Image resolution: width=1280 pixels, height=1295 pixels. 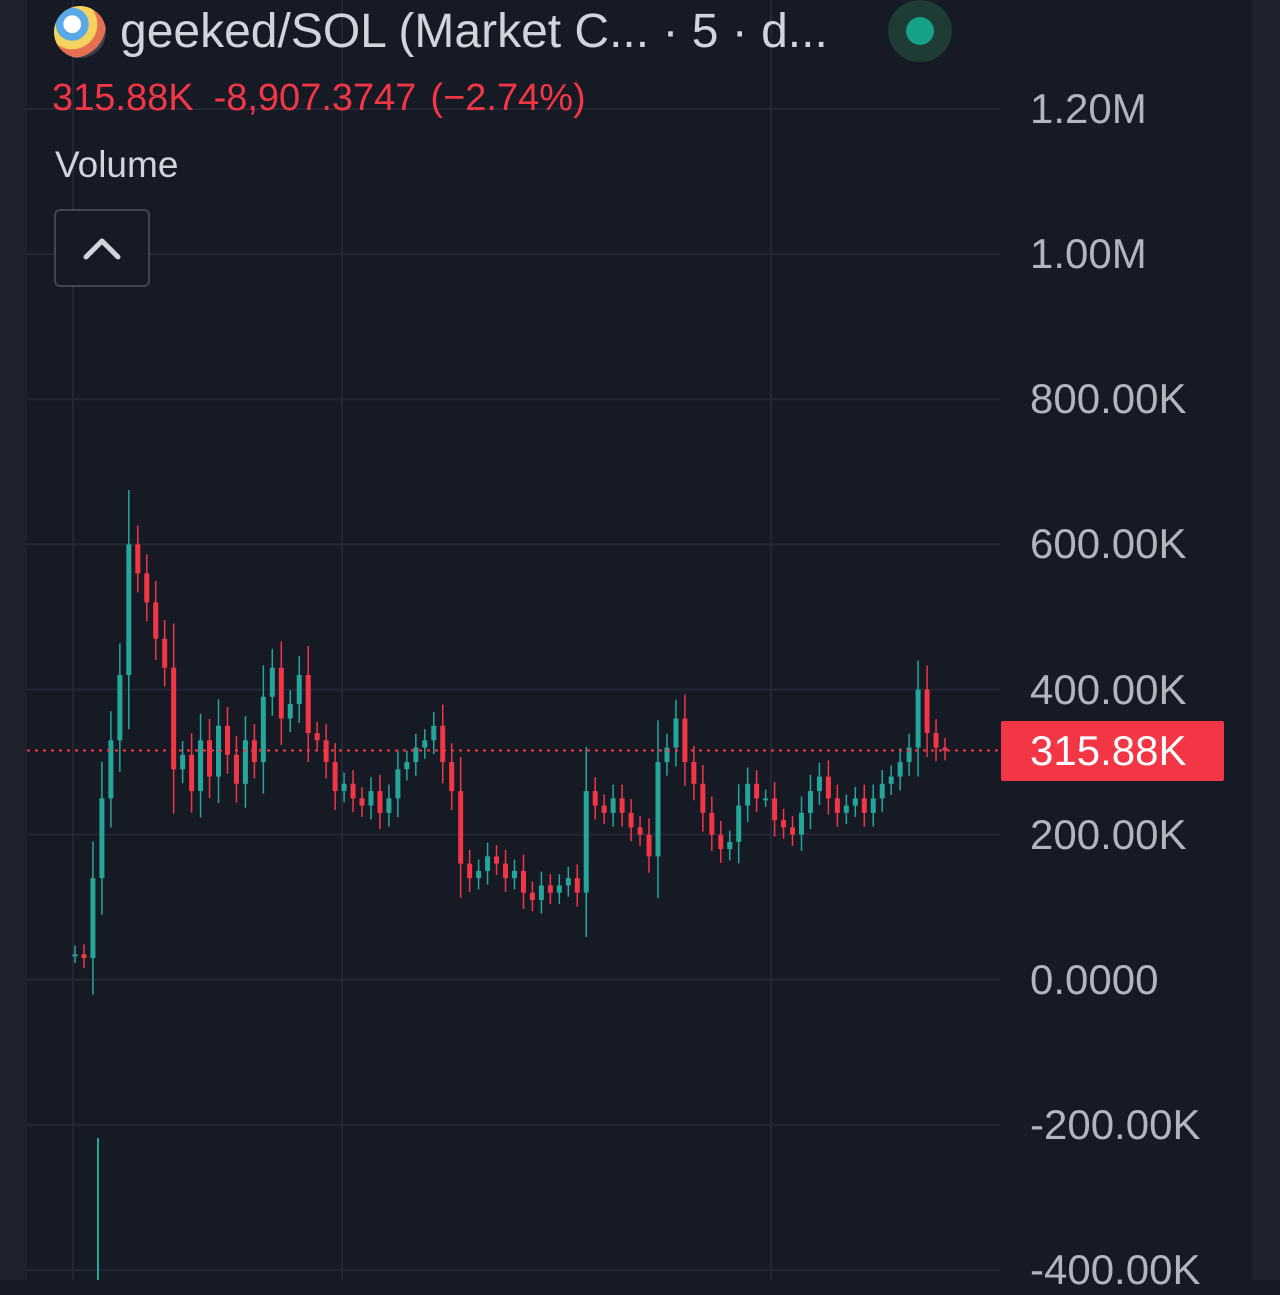 I want to click on price-axis-label: 200.00K, so click(x=1108, y=834).